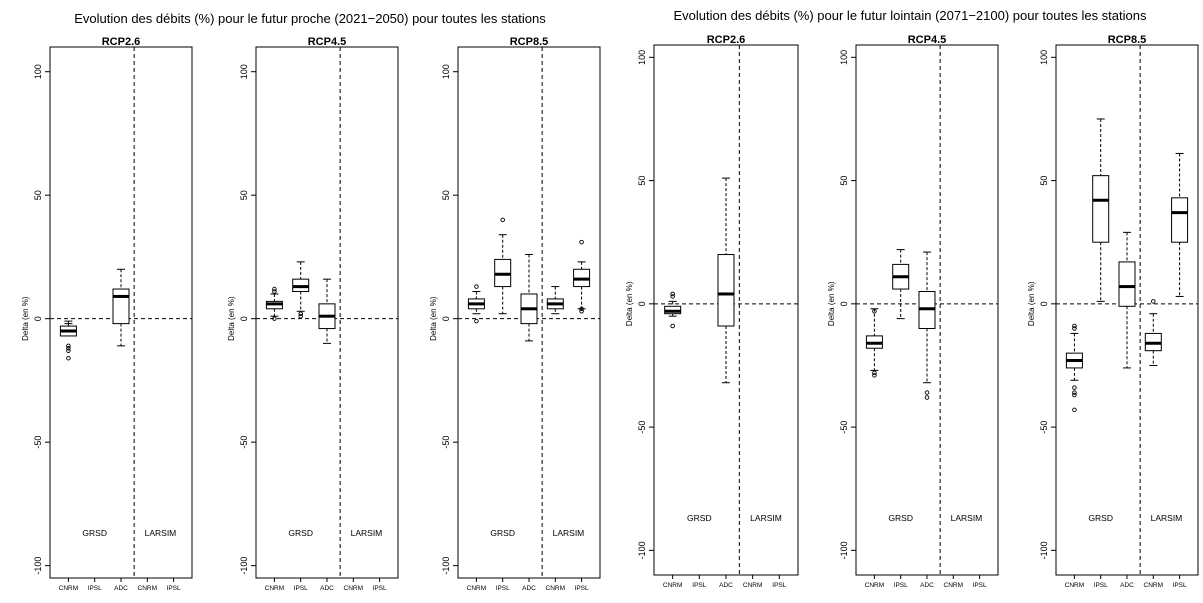 The image size is (1203, 603). I want to click on plot-frame, so click(1127, 310).